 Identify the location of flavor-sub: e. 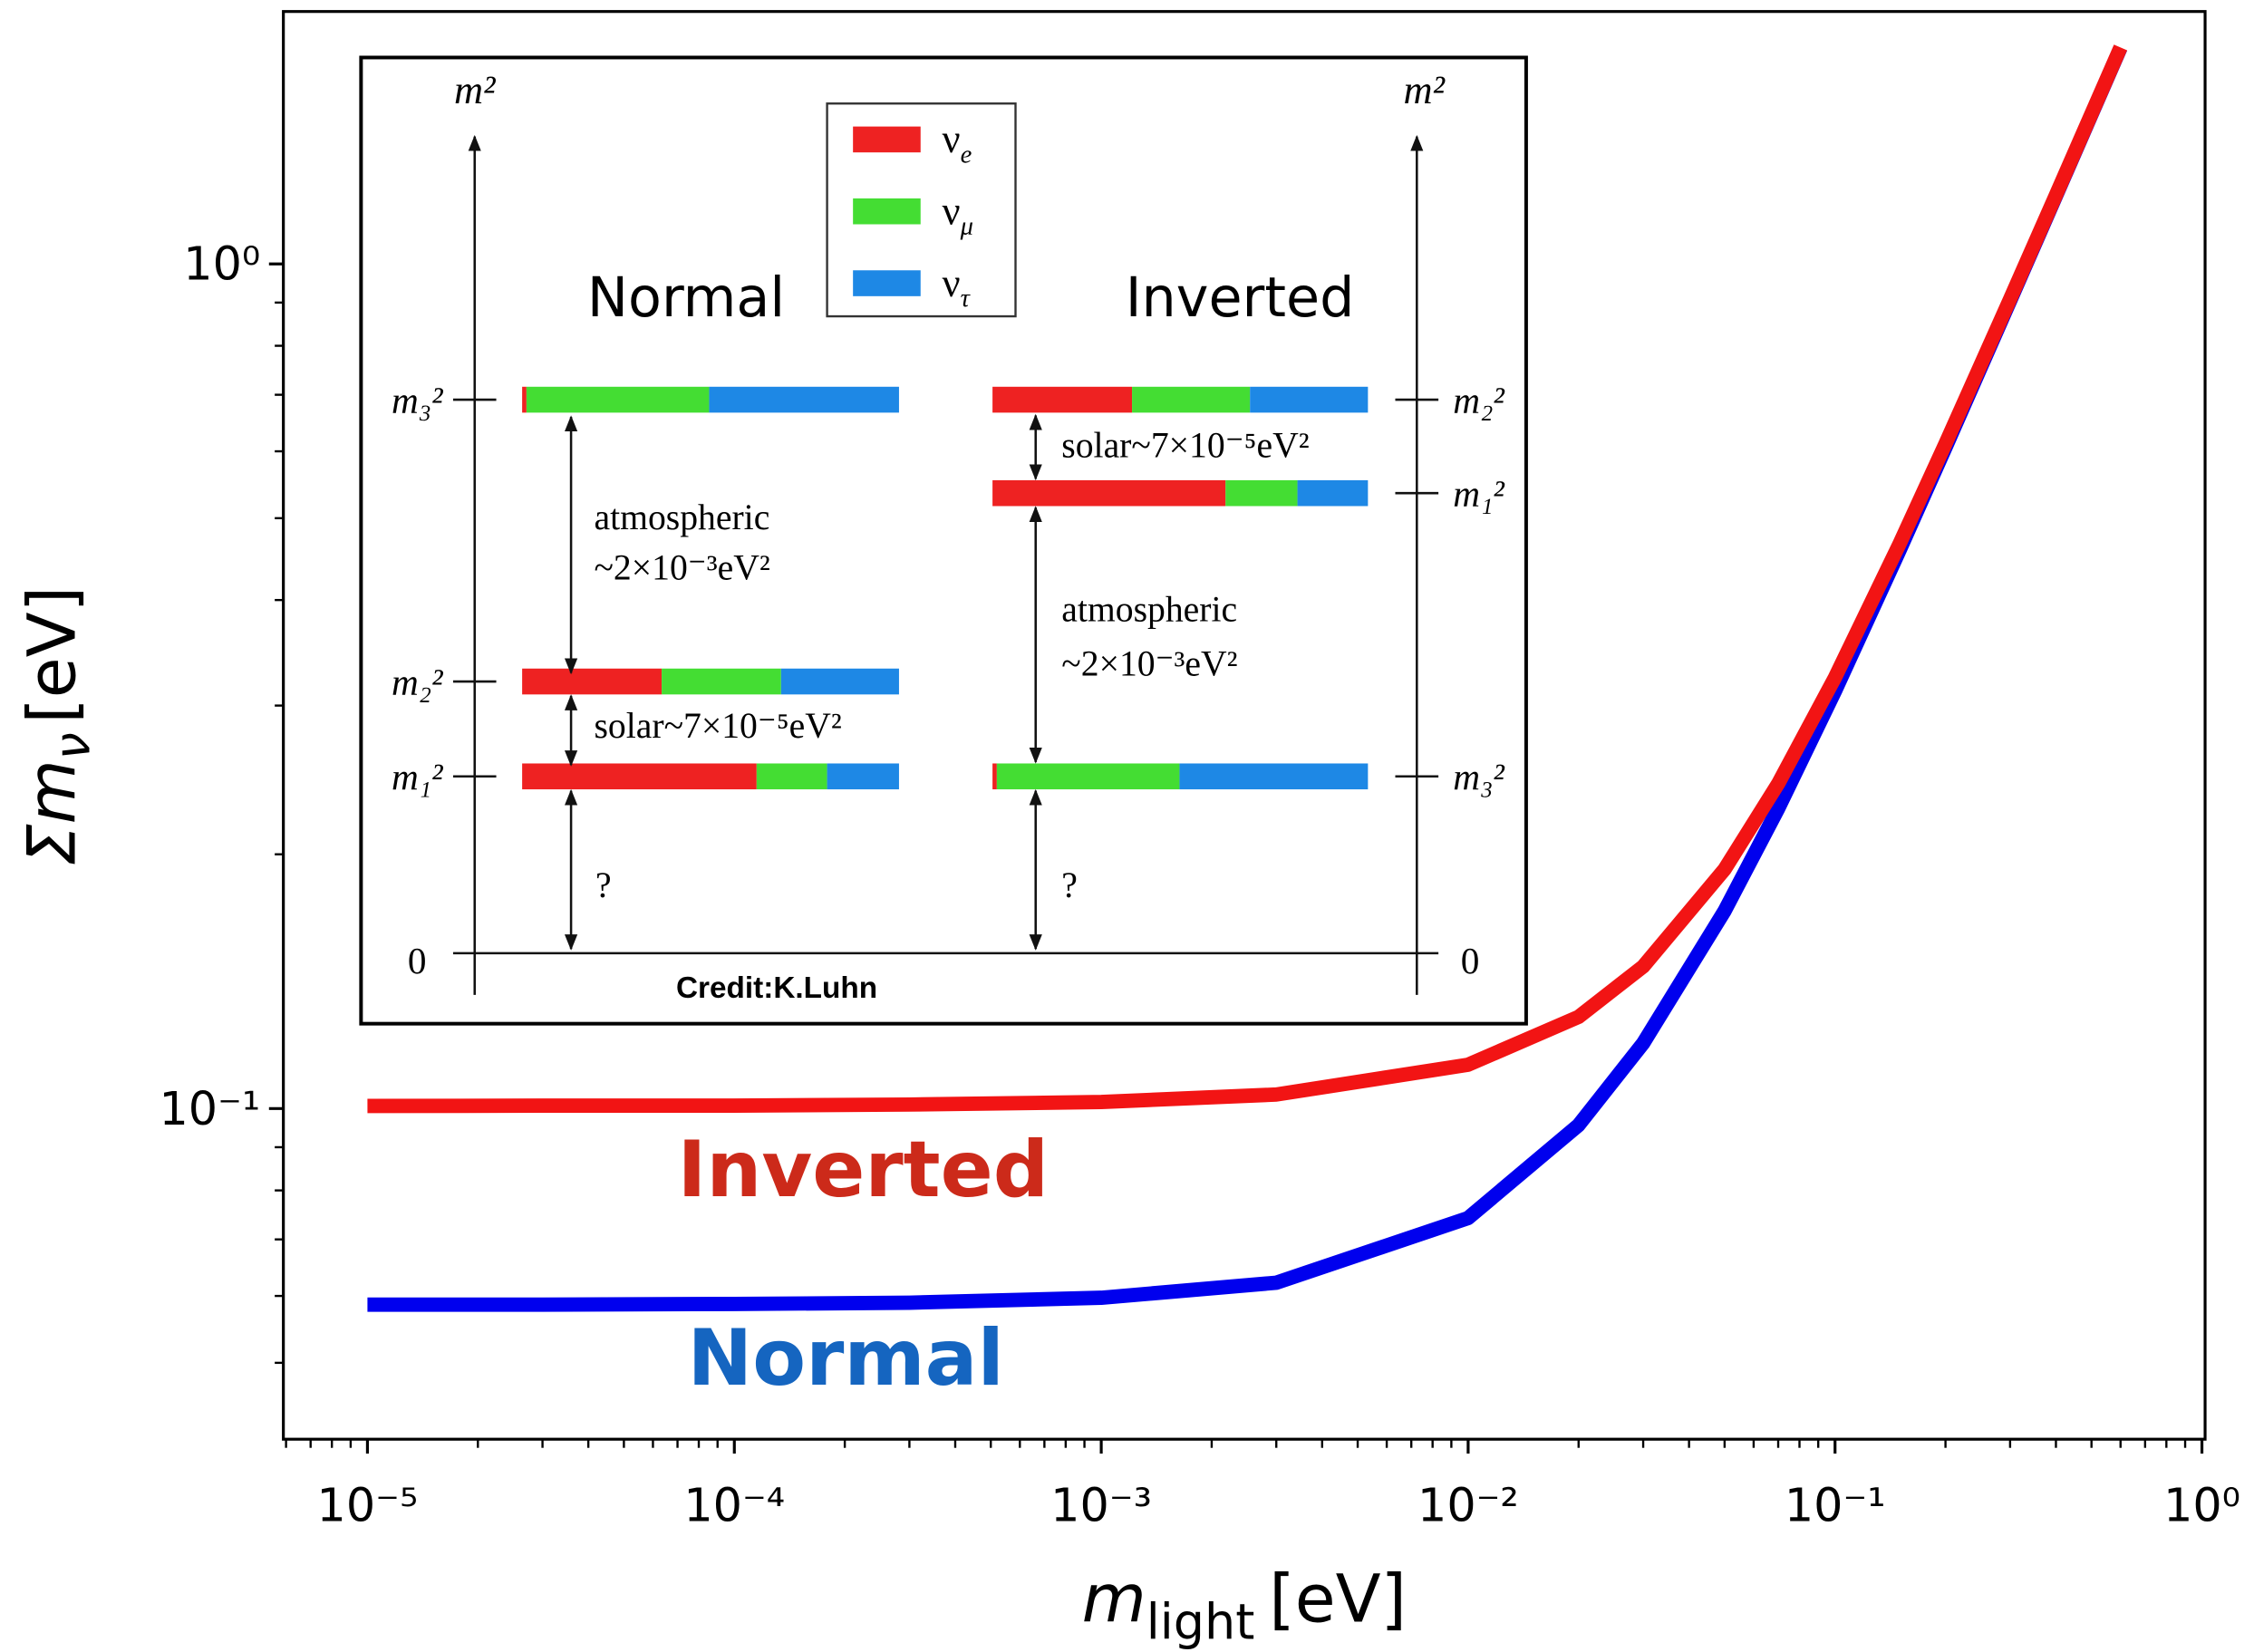
(966, 154).